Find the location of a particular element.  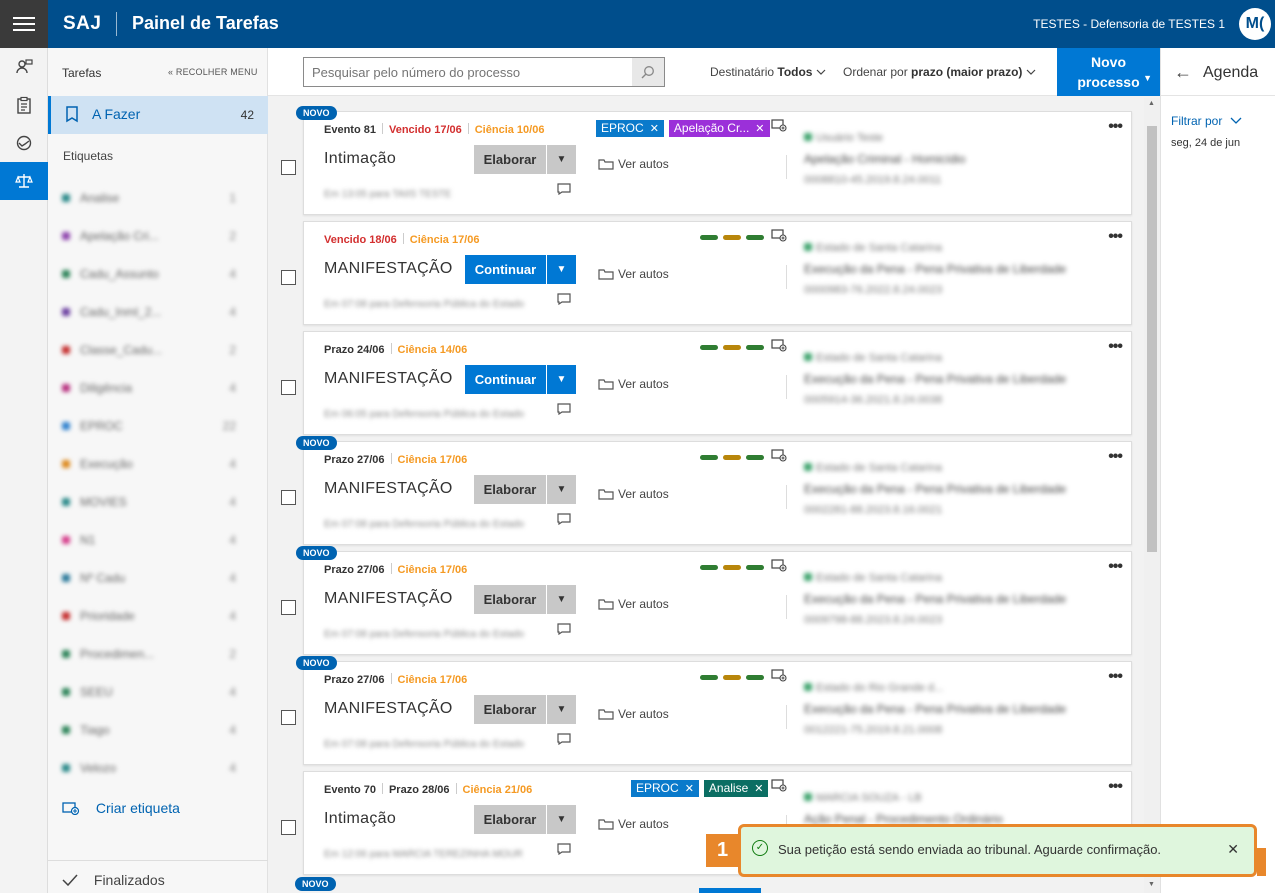

tag-chip: Apelação Cr... ✕ is located at coordinates (719, 128).